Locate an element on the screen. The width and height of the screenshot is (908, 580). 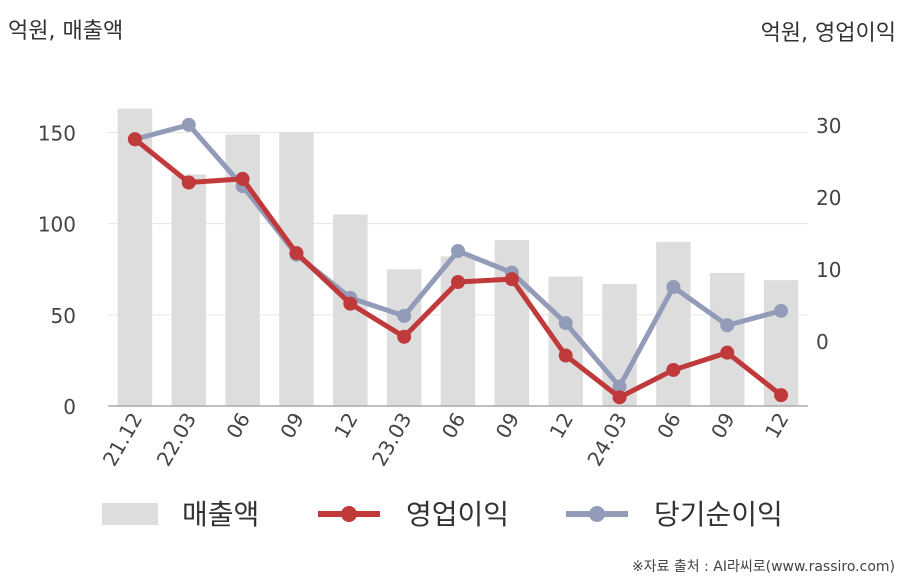
right-axis-ticks: 0 10 20 30 is located at coordinates (828, 234).